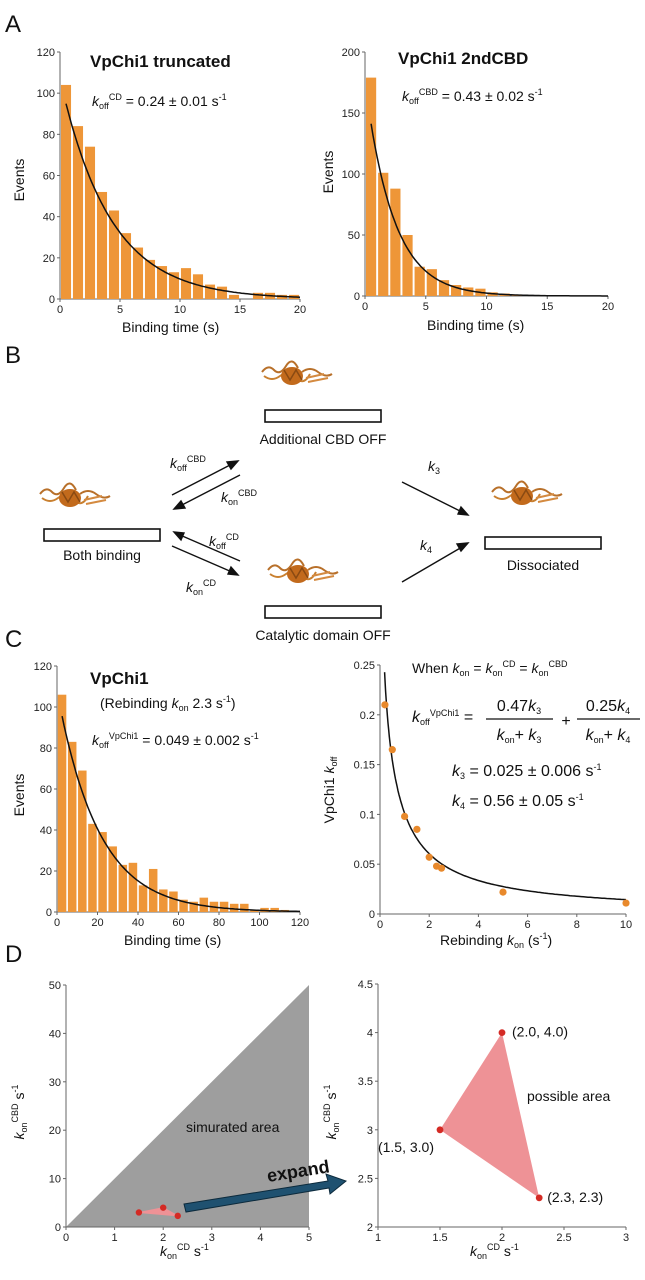  I want to click on x-tick-label: 20, so click(608, 307).